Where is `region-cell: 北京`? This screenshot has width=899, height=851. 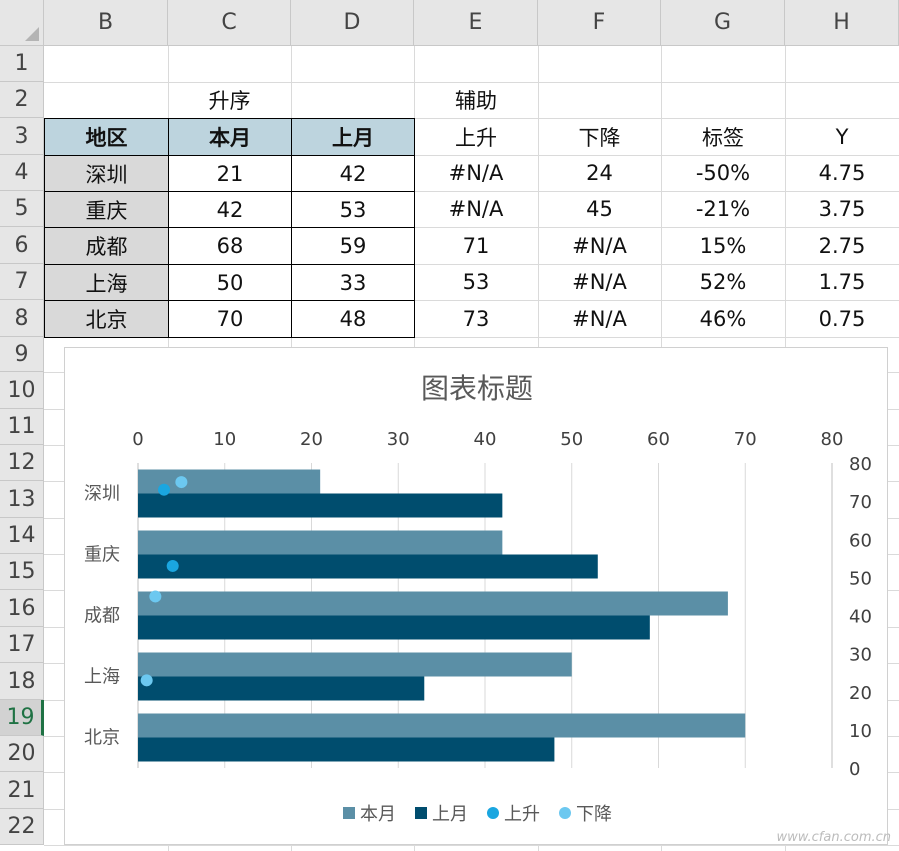 region-cell: 北京 is located at coordinates (106, 319).